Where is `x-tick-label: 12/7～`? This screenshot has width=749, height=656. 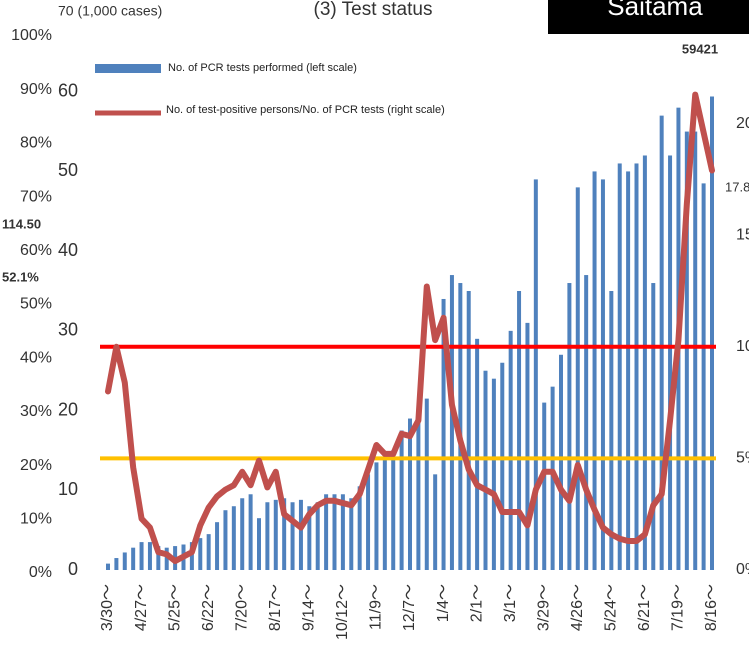
x-tick-label: 12/7～ is located at coordinates (409, 607).